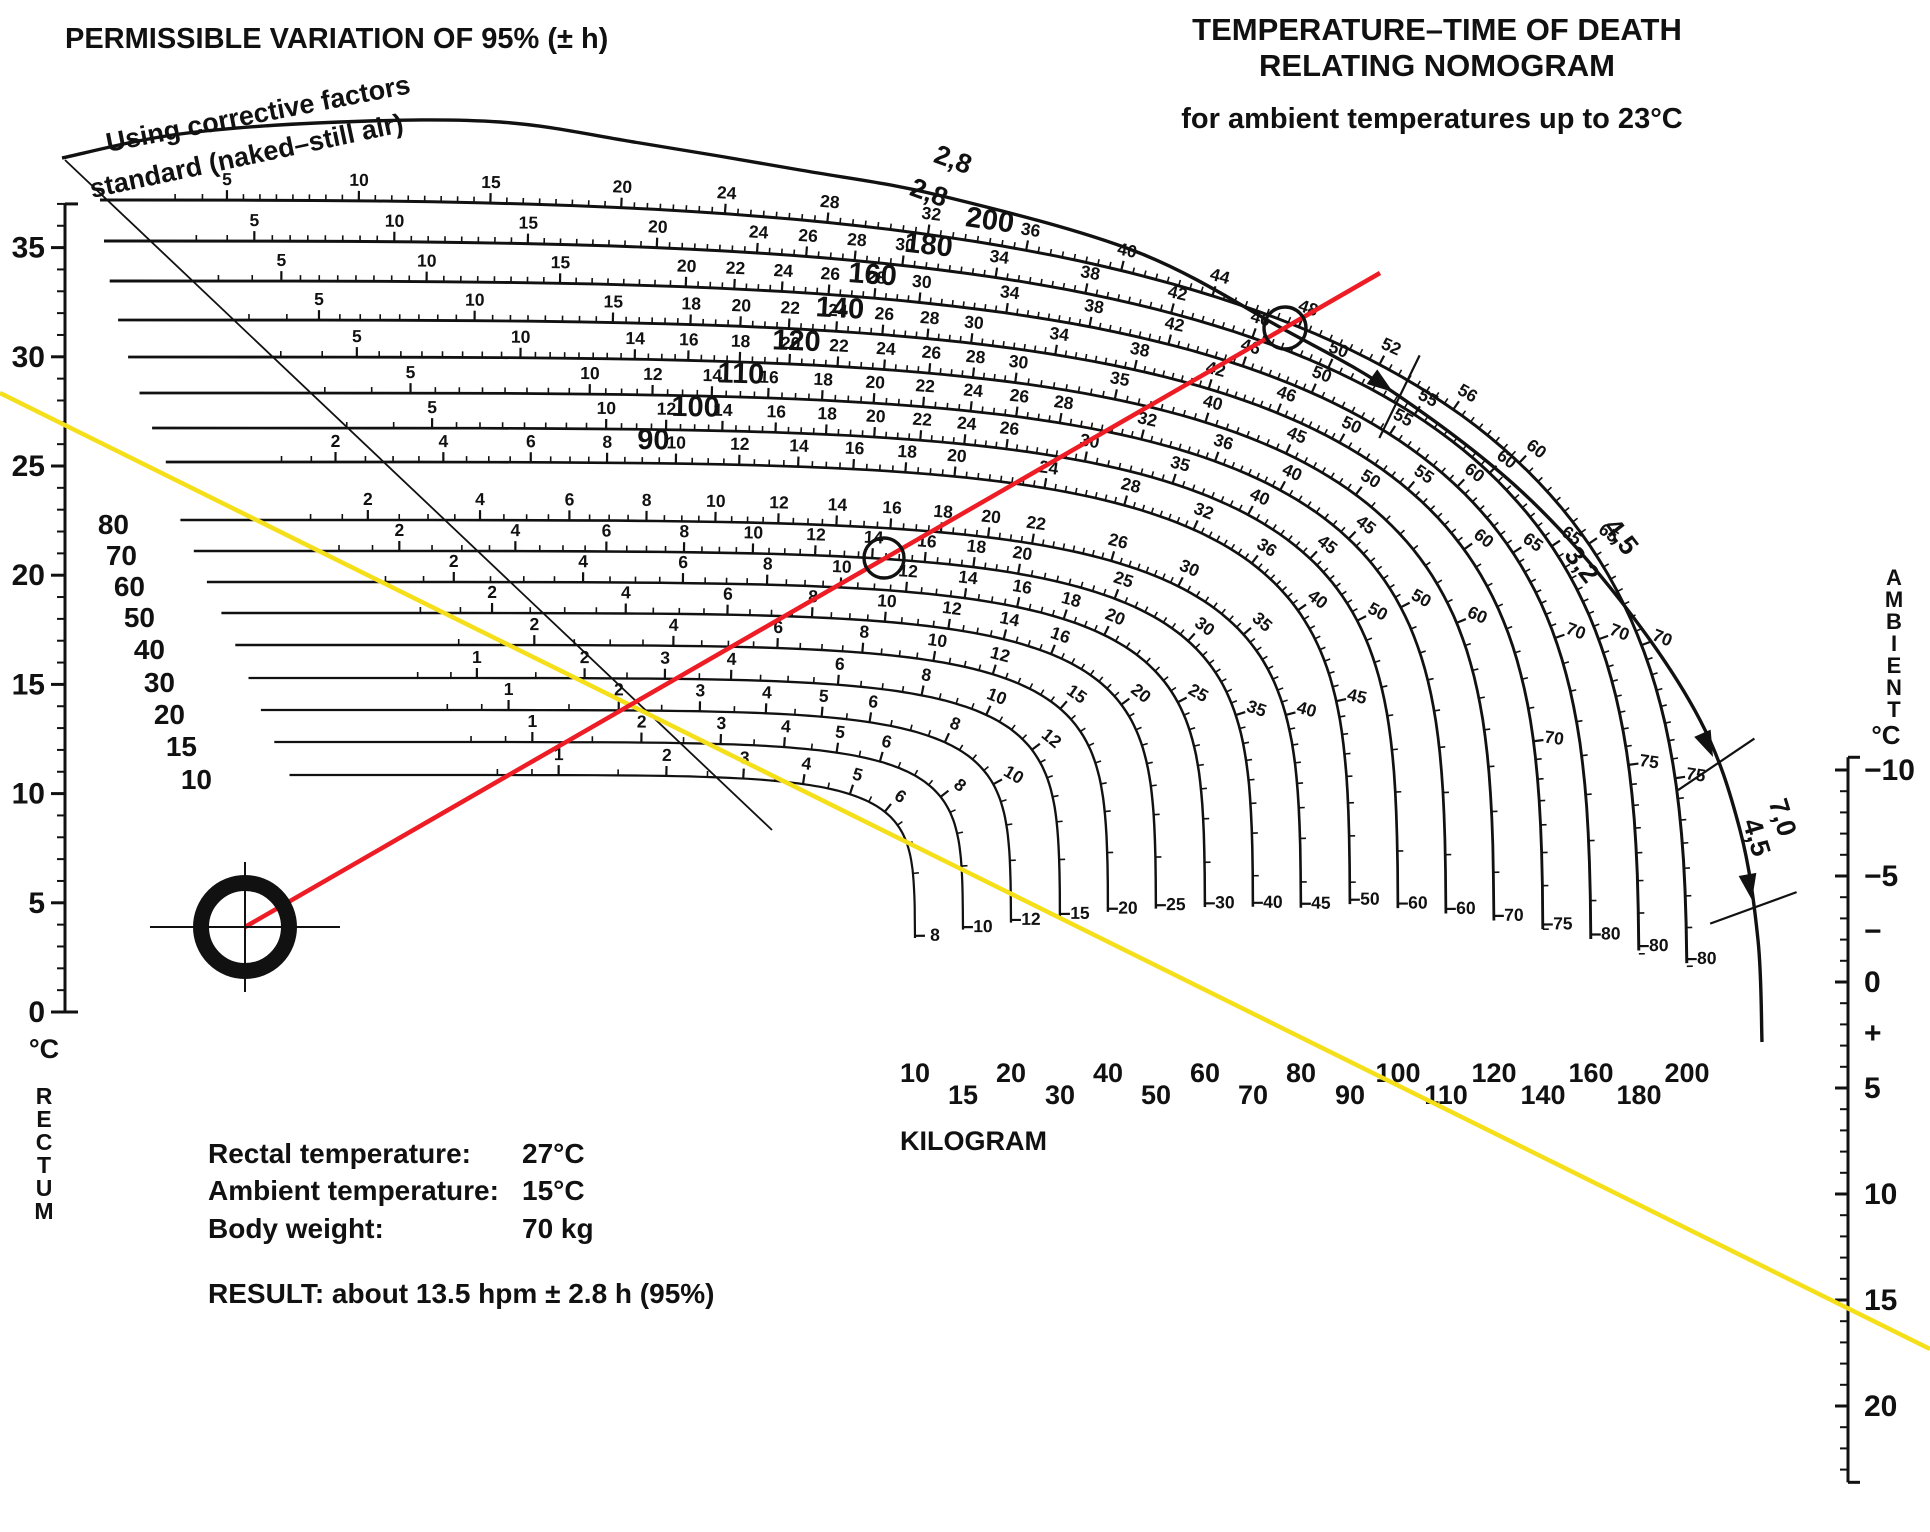 Image resolution: width=1930 pixels, height=1532 pixels. Describe the element at coordinates (245, 927) in the screenshot. I see `pivot-ring` at that location.